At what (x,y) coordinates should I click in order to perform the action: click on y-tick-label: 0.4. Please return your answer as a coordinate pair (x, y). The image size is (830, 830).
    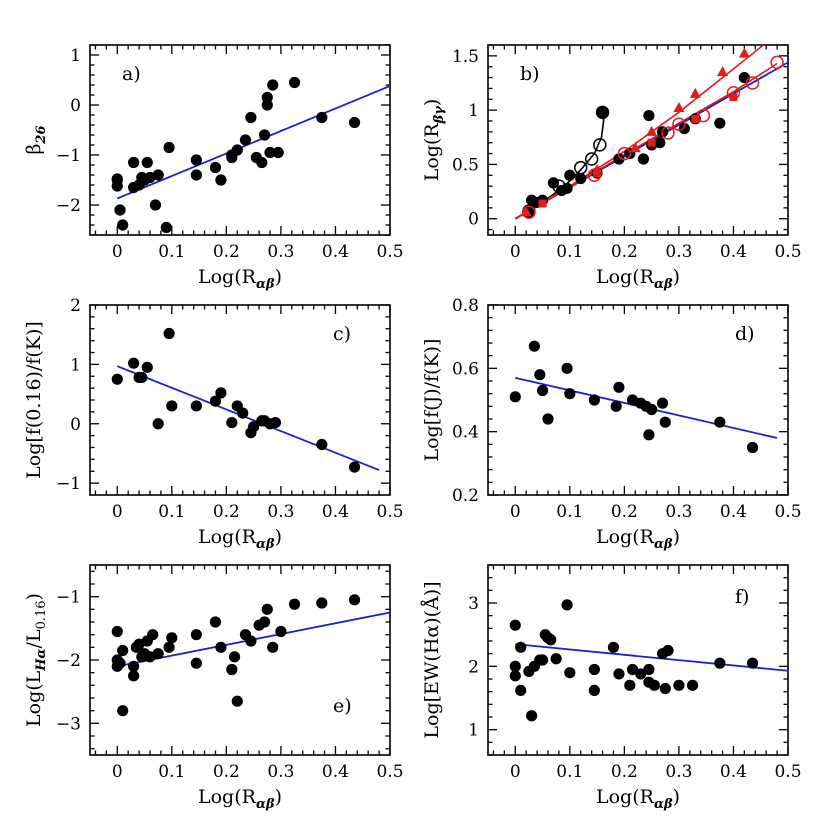
    Looking at the image, I should click on (465, 433).